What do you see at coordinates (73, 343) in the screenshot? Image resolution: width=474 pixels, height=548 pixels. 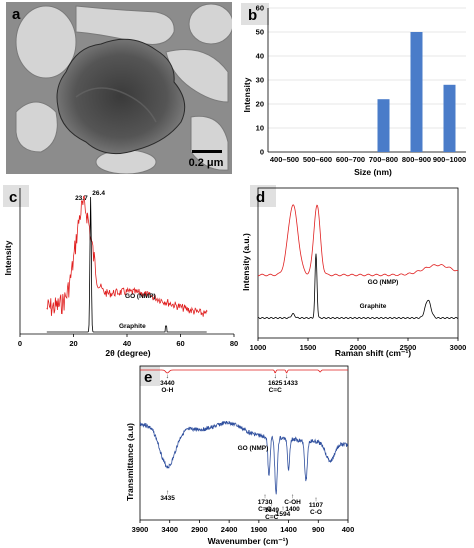 I see `c-xtick-label: 20` at bounding box center [73, 343].